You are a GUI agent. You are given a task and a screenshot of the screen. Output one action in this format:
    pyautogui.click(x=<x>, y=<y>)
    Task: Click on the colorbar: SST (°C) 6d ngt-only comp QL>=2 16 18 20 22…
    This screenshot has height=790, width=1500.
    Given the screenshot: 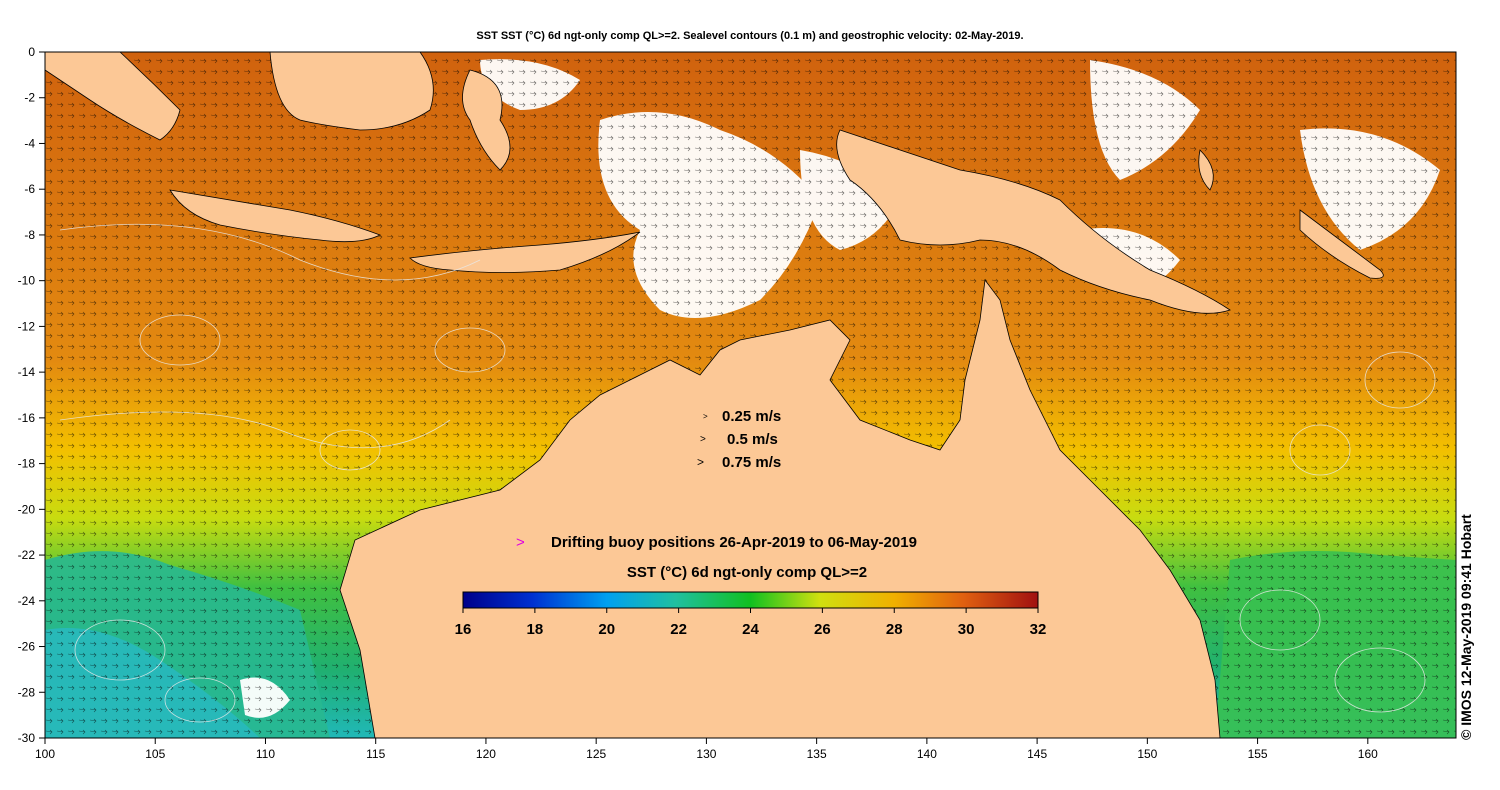 What is the action you would take?
    pyautogui.click(x=751, y=601)
    